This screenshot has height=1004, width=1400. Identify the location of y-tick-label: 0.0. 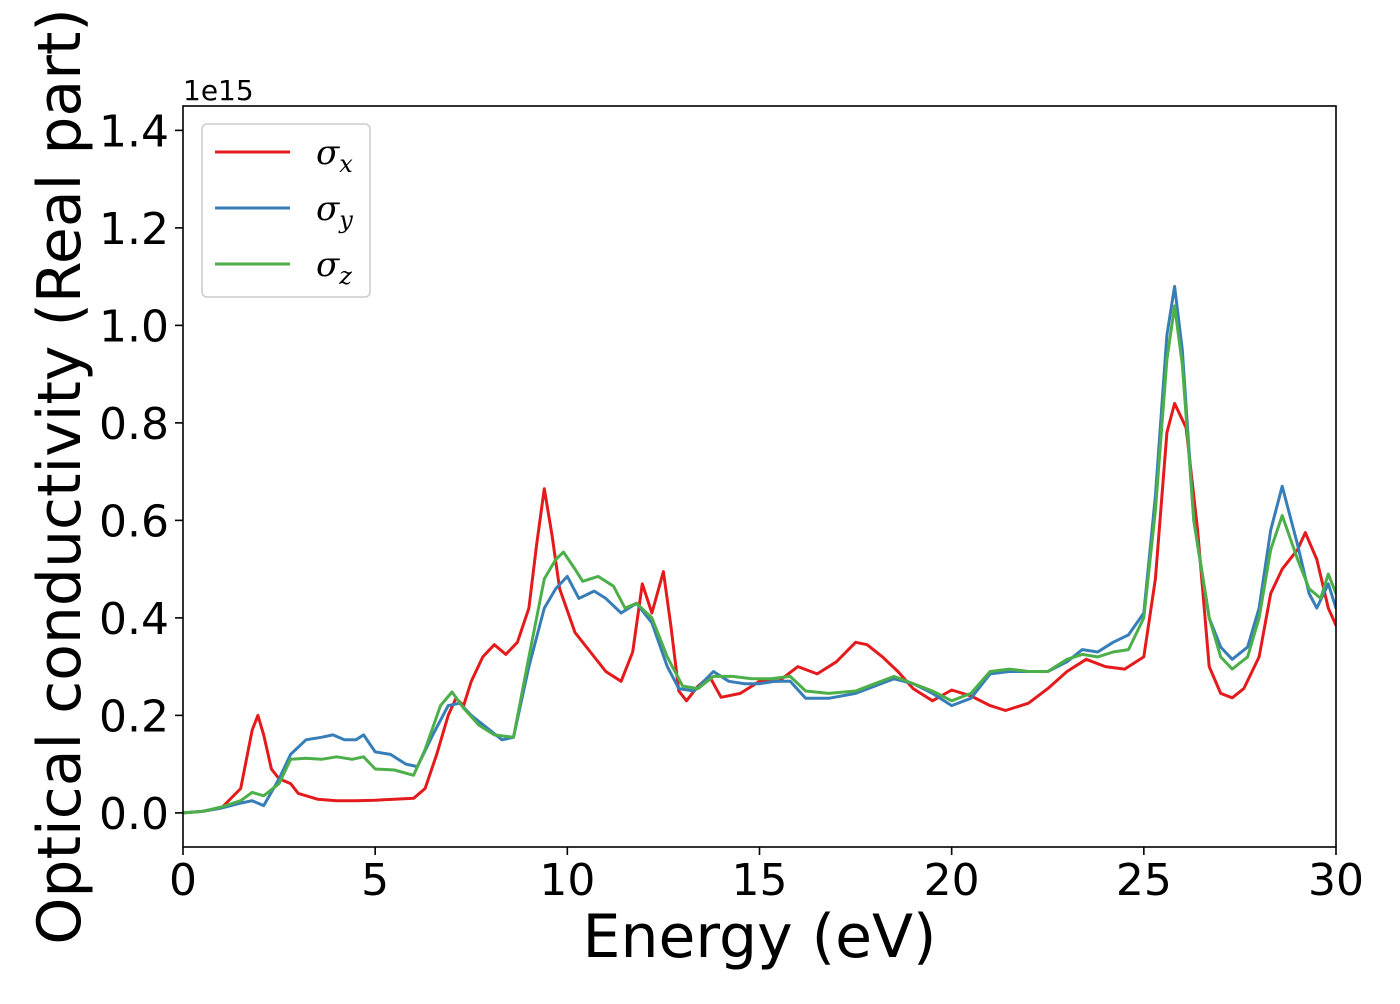
(134, 814).